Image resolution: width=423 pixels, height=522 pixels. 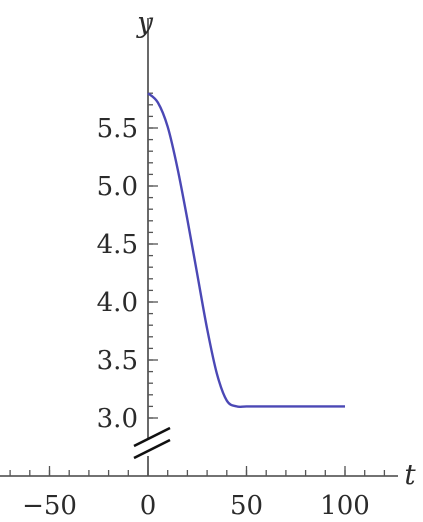 I want to click on x-axis-label: t, so click(x=410, y=474).